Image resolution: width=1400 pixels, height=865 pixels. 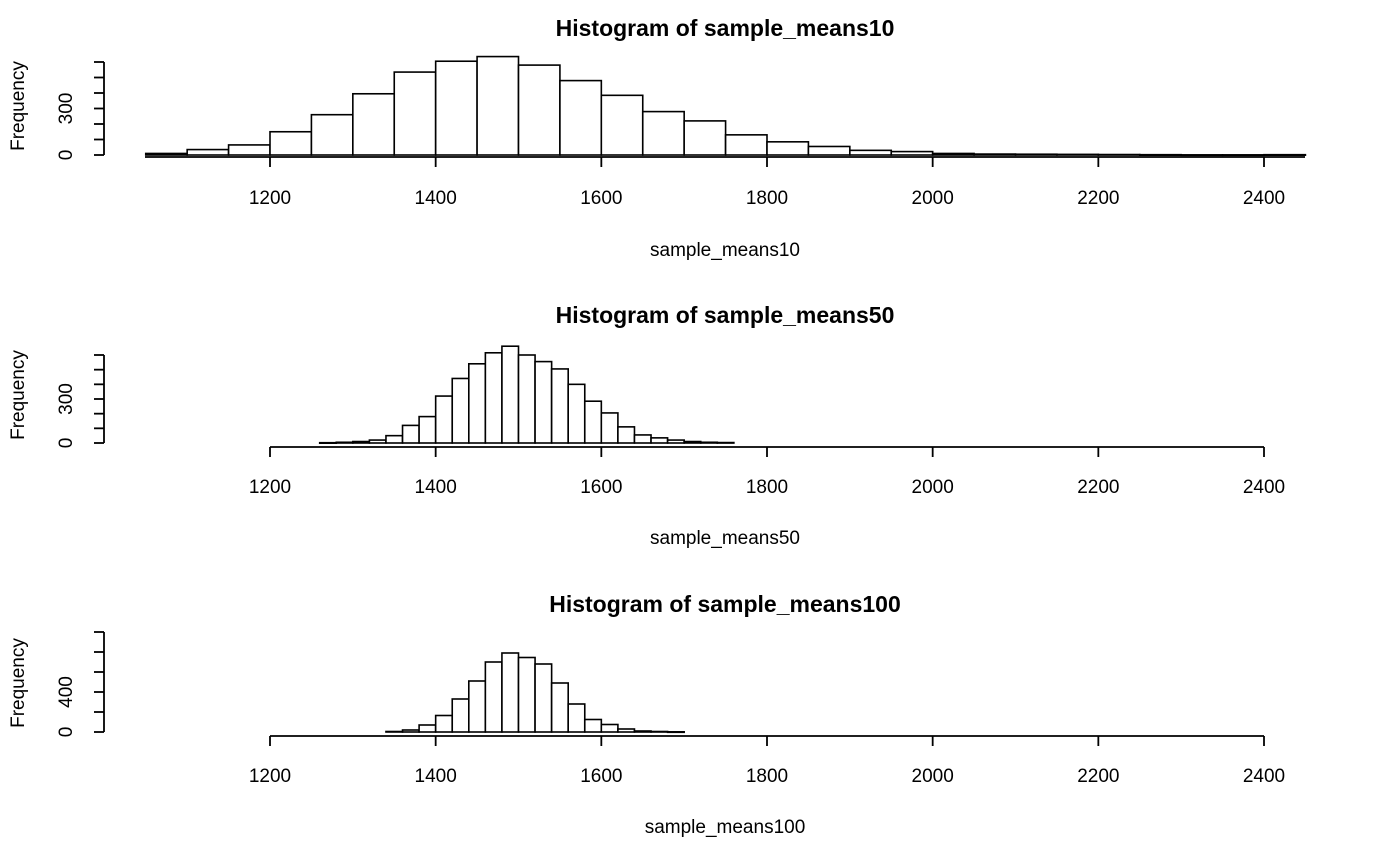 What do you see at coordinates (725, 250) in the screenshot?
I see `x-axis-label: sample_means10` at bounding box center [725, 250].